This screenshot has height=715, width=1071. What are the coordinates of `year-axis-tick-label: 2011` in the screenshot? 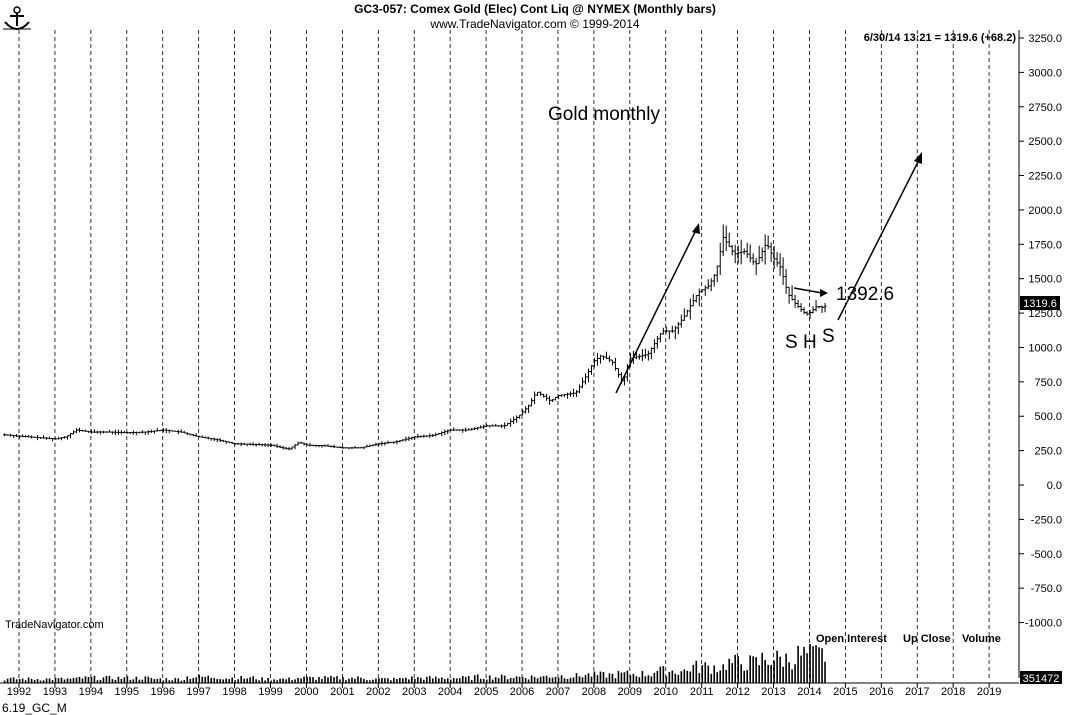 It's located at (702, 692).